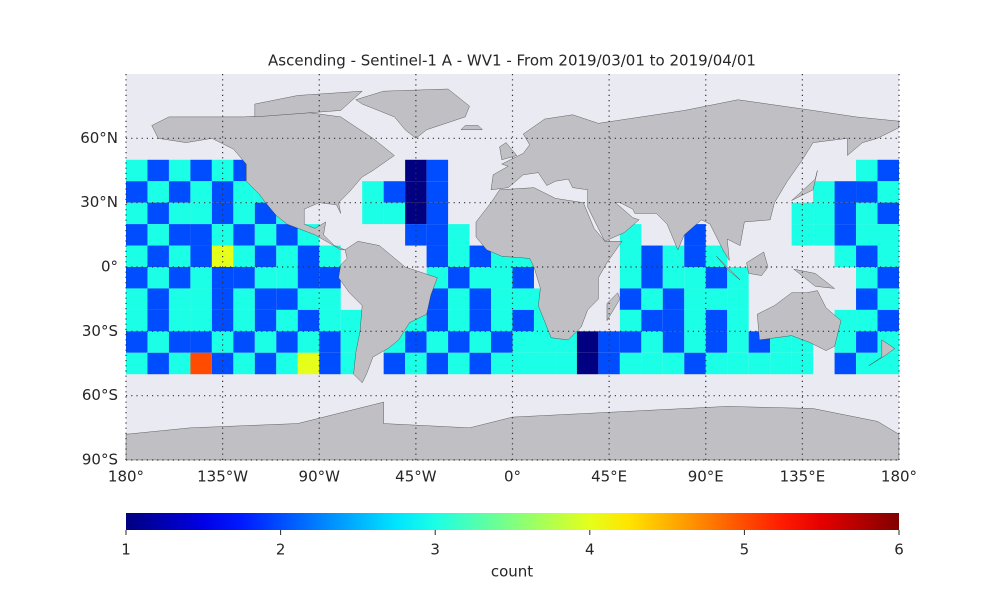  I want to click on y-tick-label: 30°N, so click(99, 202).